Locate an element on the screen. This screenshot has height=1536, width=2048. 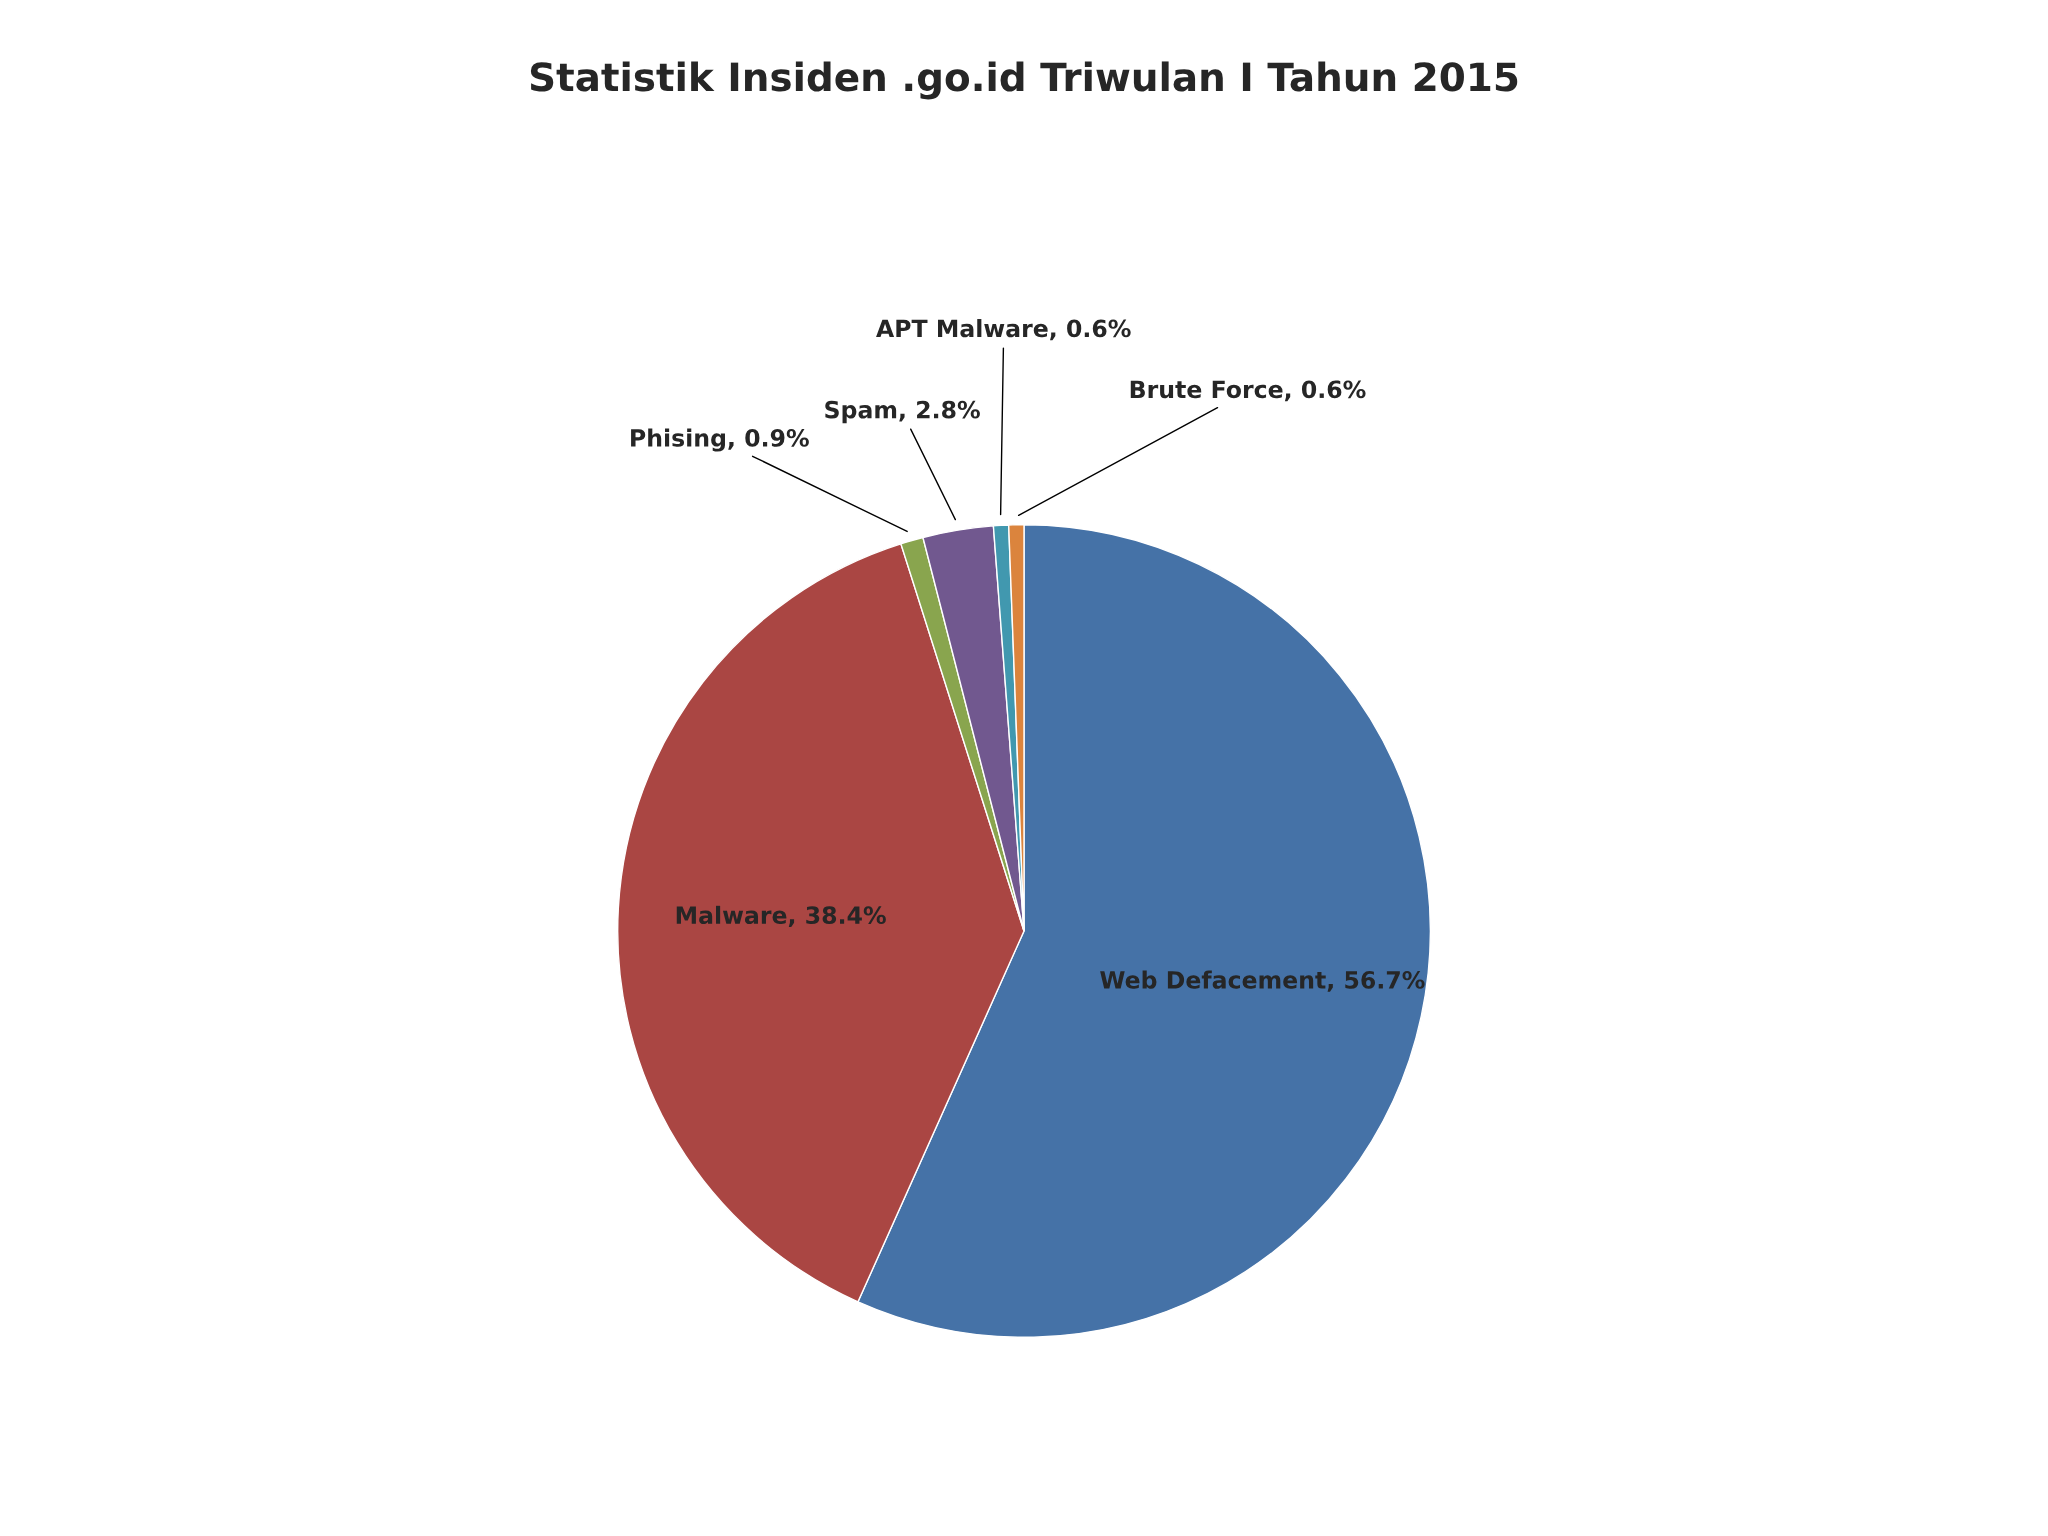
slice-label: Spam, 2.8% is located at coordinates (902, 412).